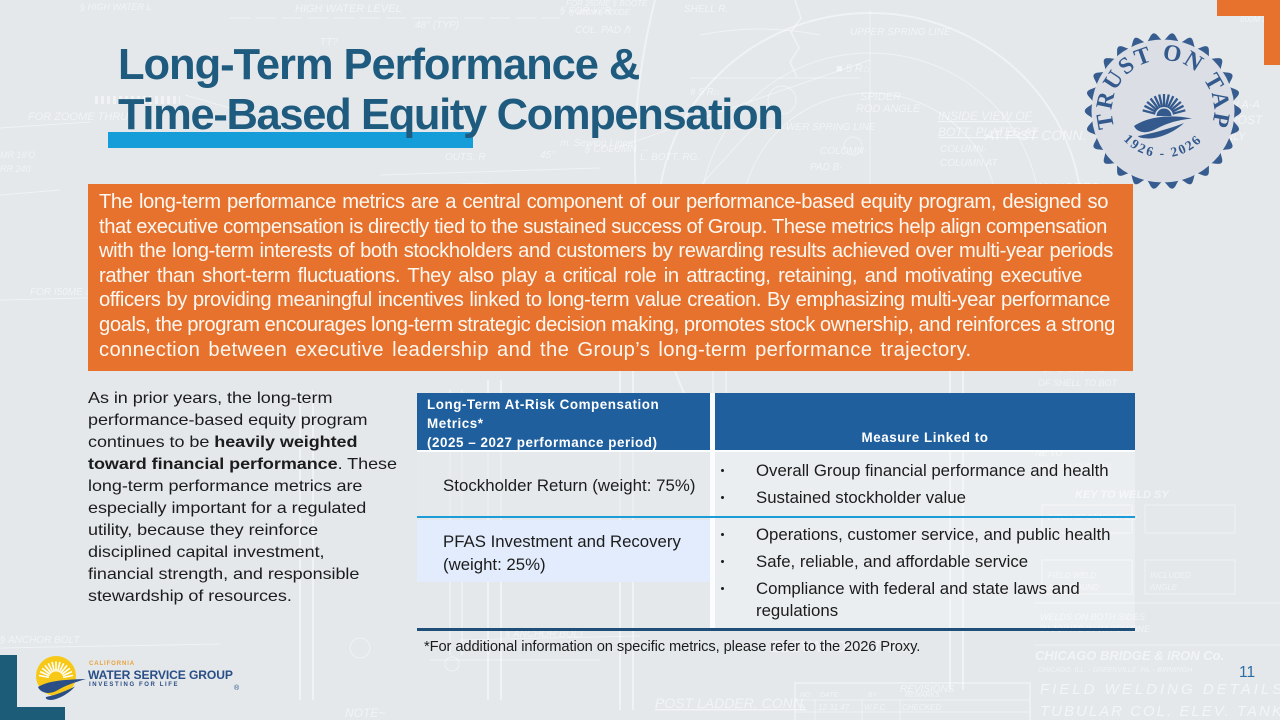  Describe the element at coordinates (900, 32) in the screenshot. I see `svg-text: UPPER SPRING LINE` at that location.